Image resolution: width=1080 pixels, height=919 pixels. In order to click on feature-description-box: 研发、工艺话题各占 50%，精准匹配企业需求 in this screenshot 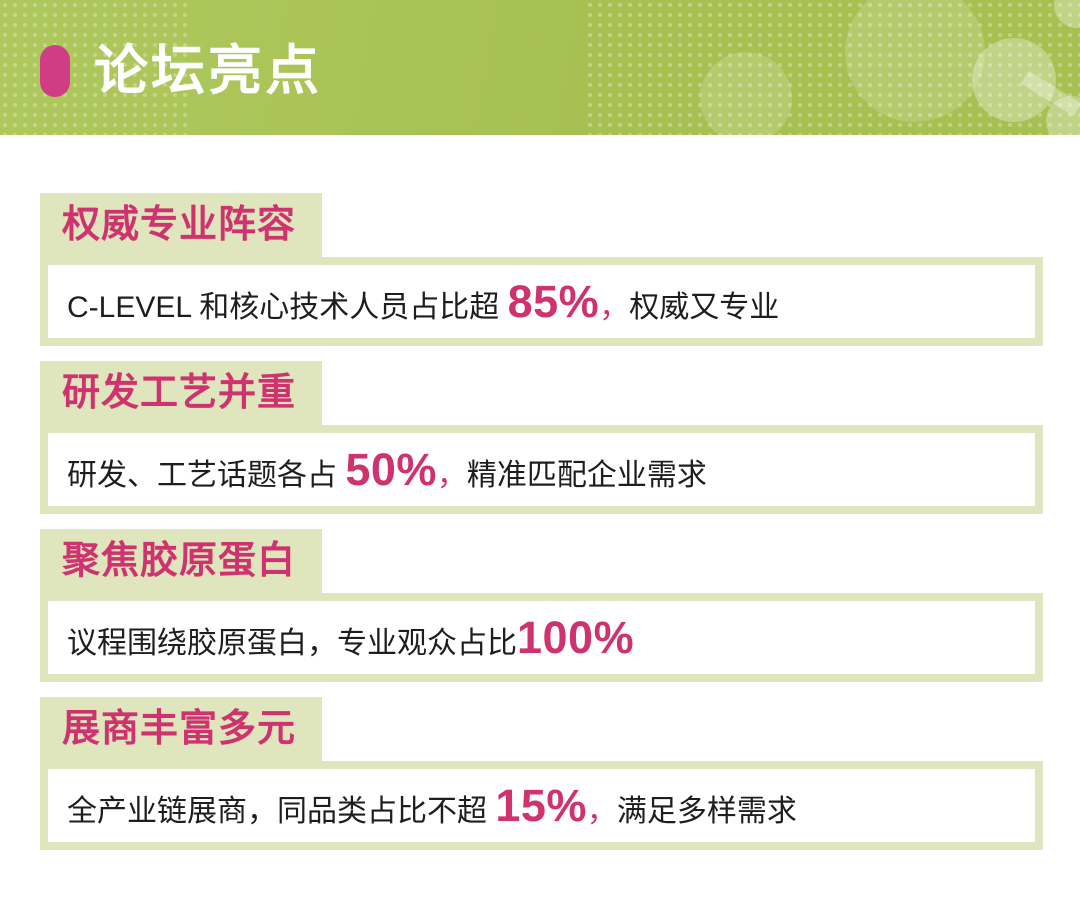, I will do `click(541, 469)`.